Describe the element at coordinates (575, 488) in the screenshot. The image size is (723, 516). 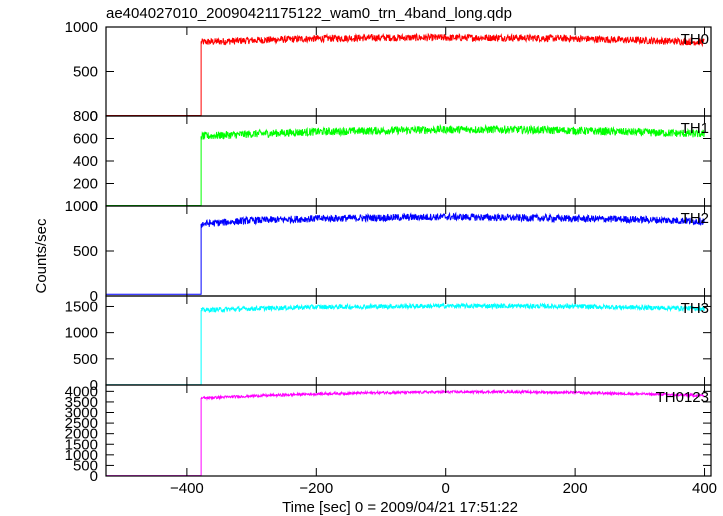
I see `x-tick-label: 200` at that location.